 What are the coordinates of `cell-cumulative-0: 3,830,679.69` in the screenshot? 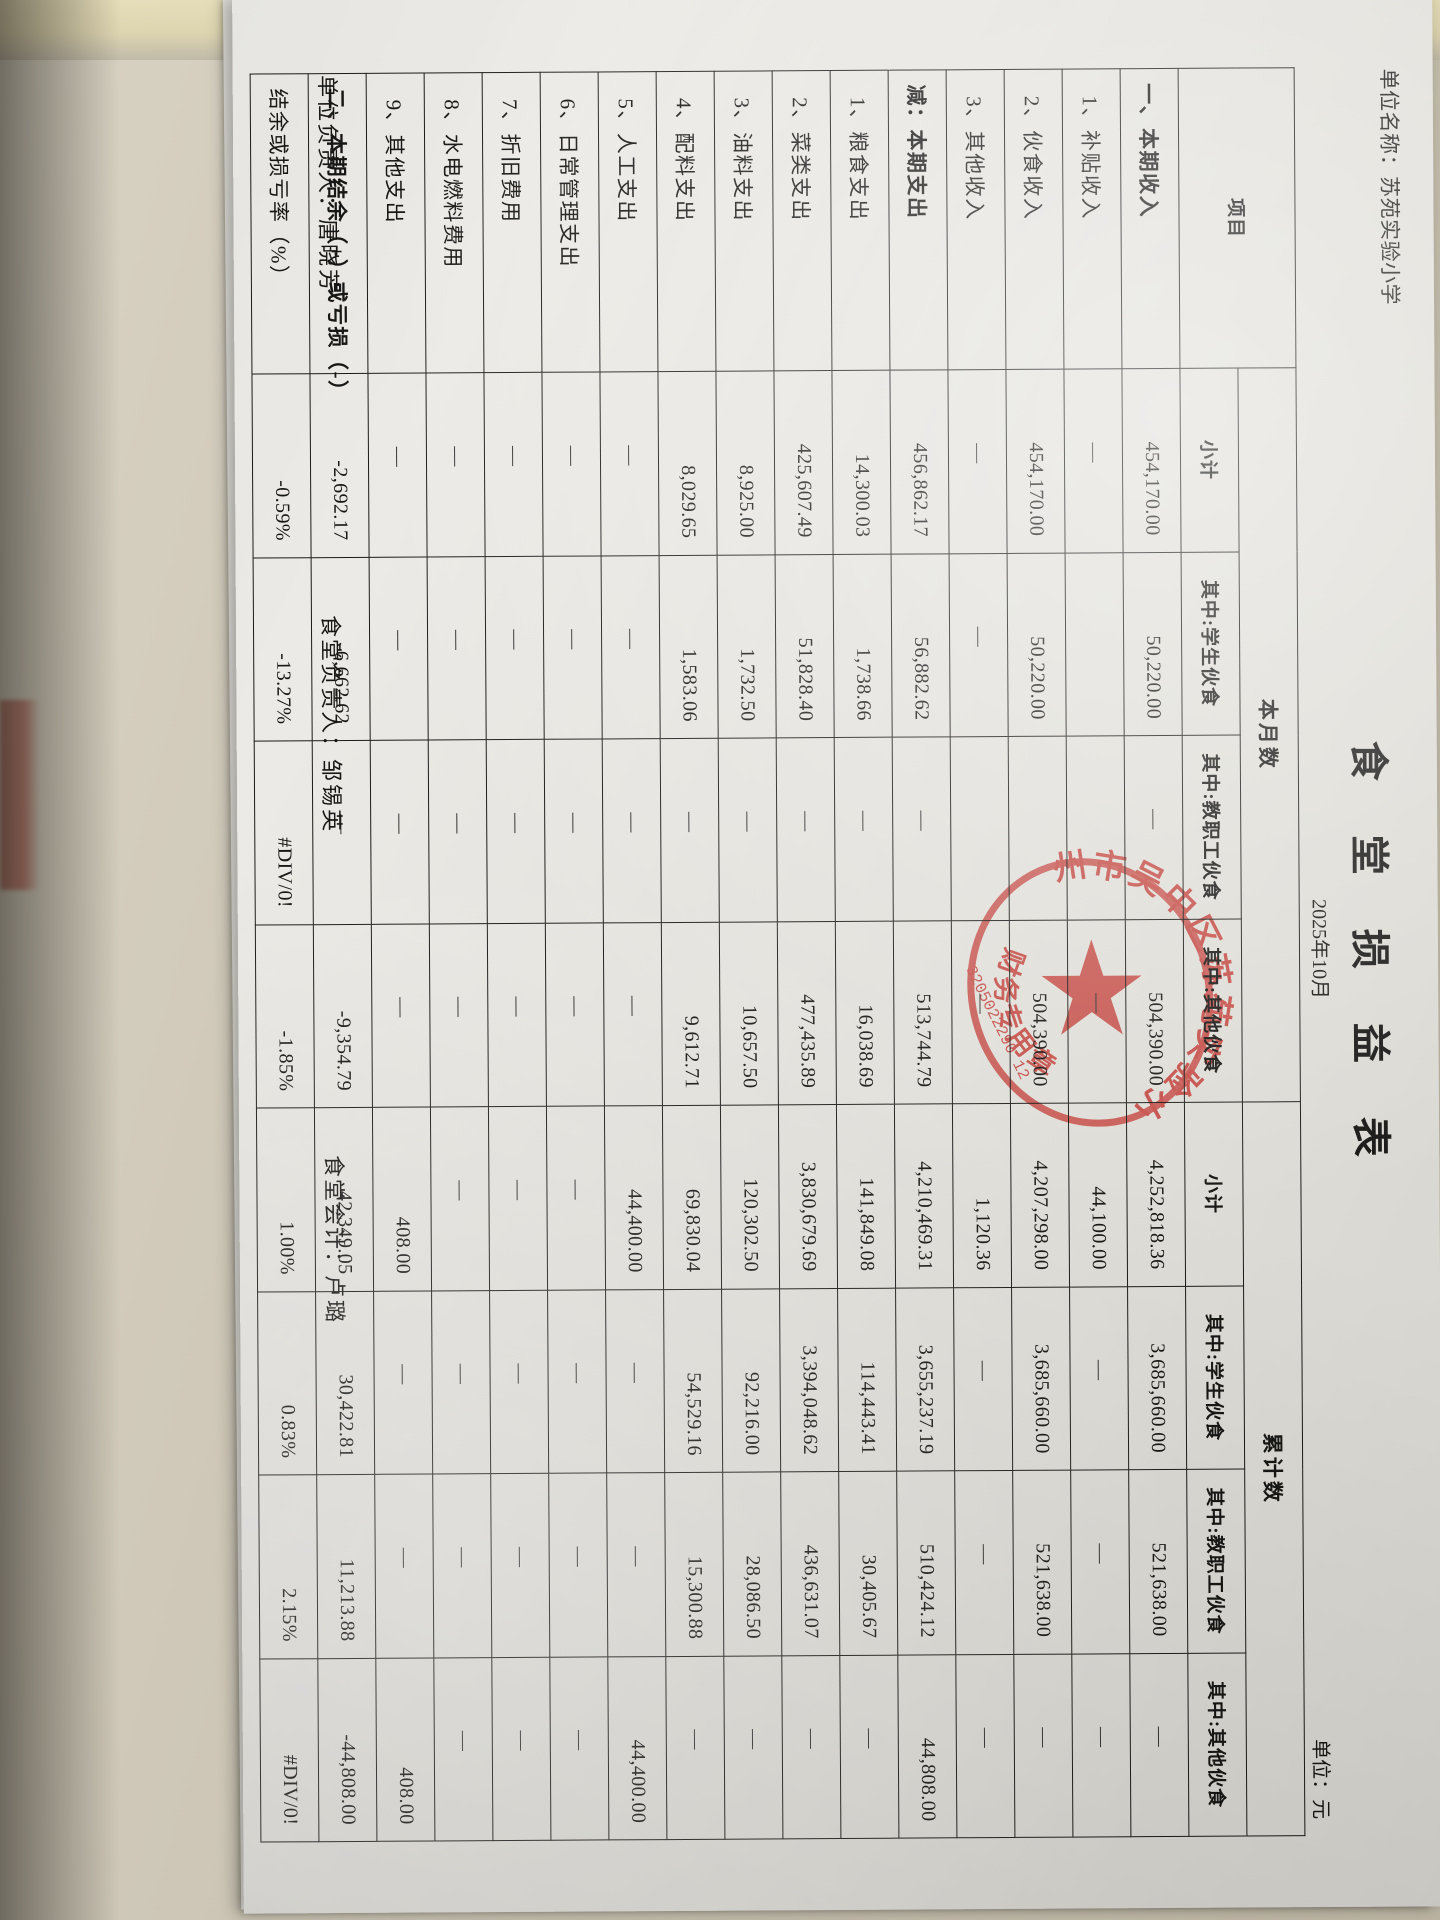 It's located at (808, 1196).